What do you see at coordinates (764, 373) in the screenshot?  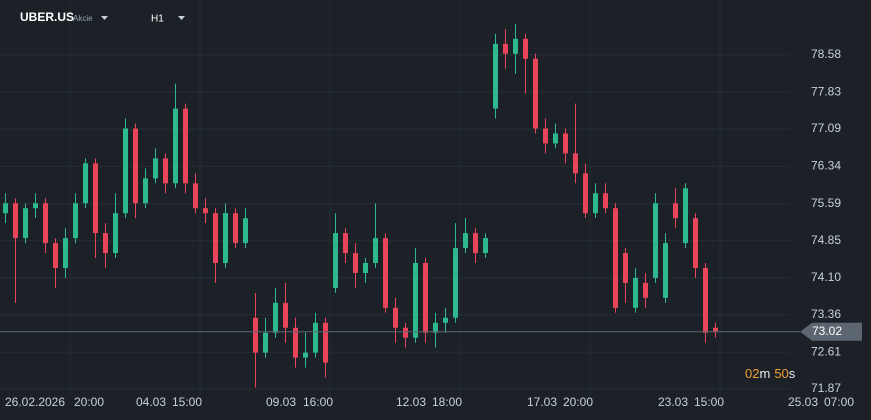 I see `countdown-minutes-unit: m` at bounding box center [764, 373].